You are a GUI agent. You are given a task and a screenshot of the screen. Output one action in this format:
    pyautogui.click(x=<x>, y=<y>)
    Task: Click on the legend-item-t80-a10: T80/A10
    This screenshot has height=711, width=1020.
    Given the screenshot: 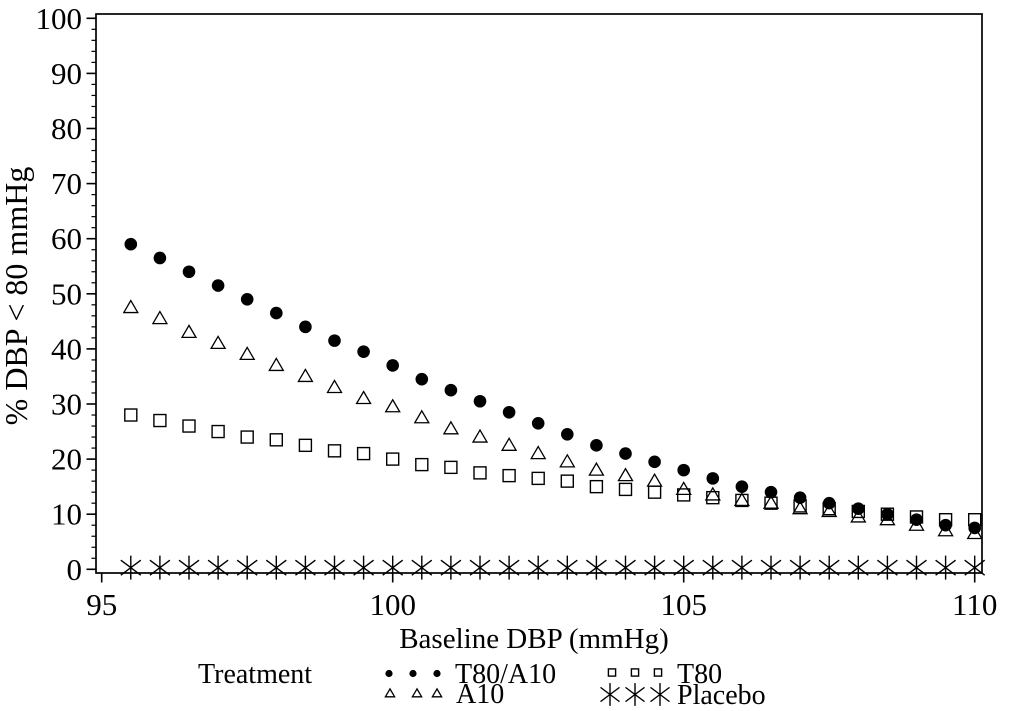 What is the action you would take?
    pyautogui.click(x=470, y=674)
    